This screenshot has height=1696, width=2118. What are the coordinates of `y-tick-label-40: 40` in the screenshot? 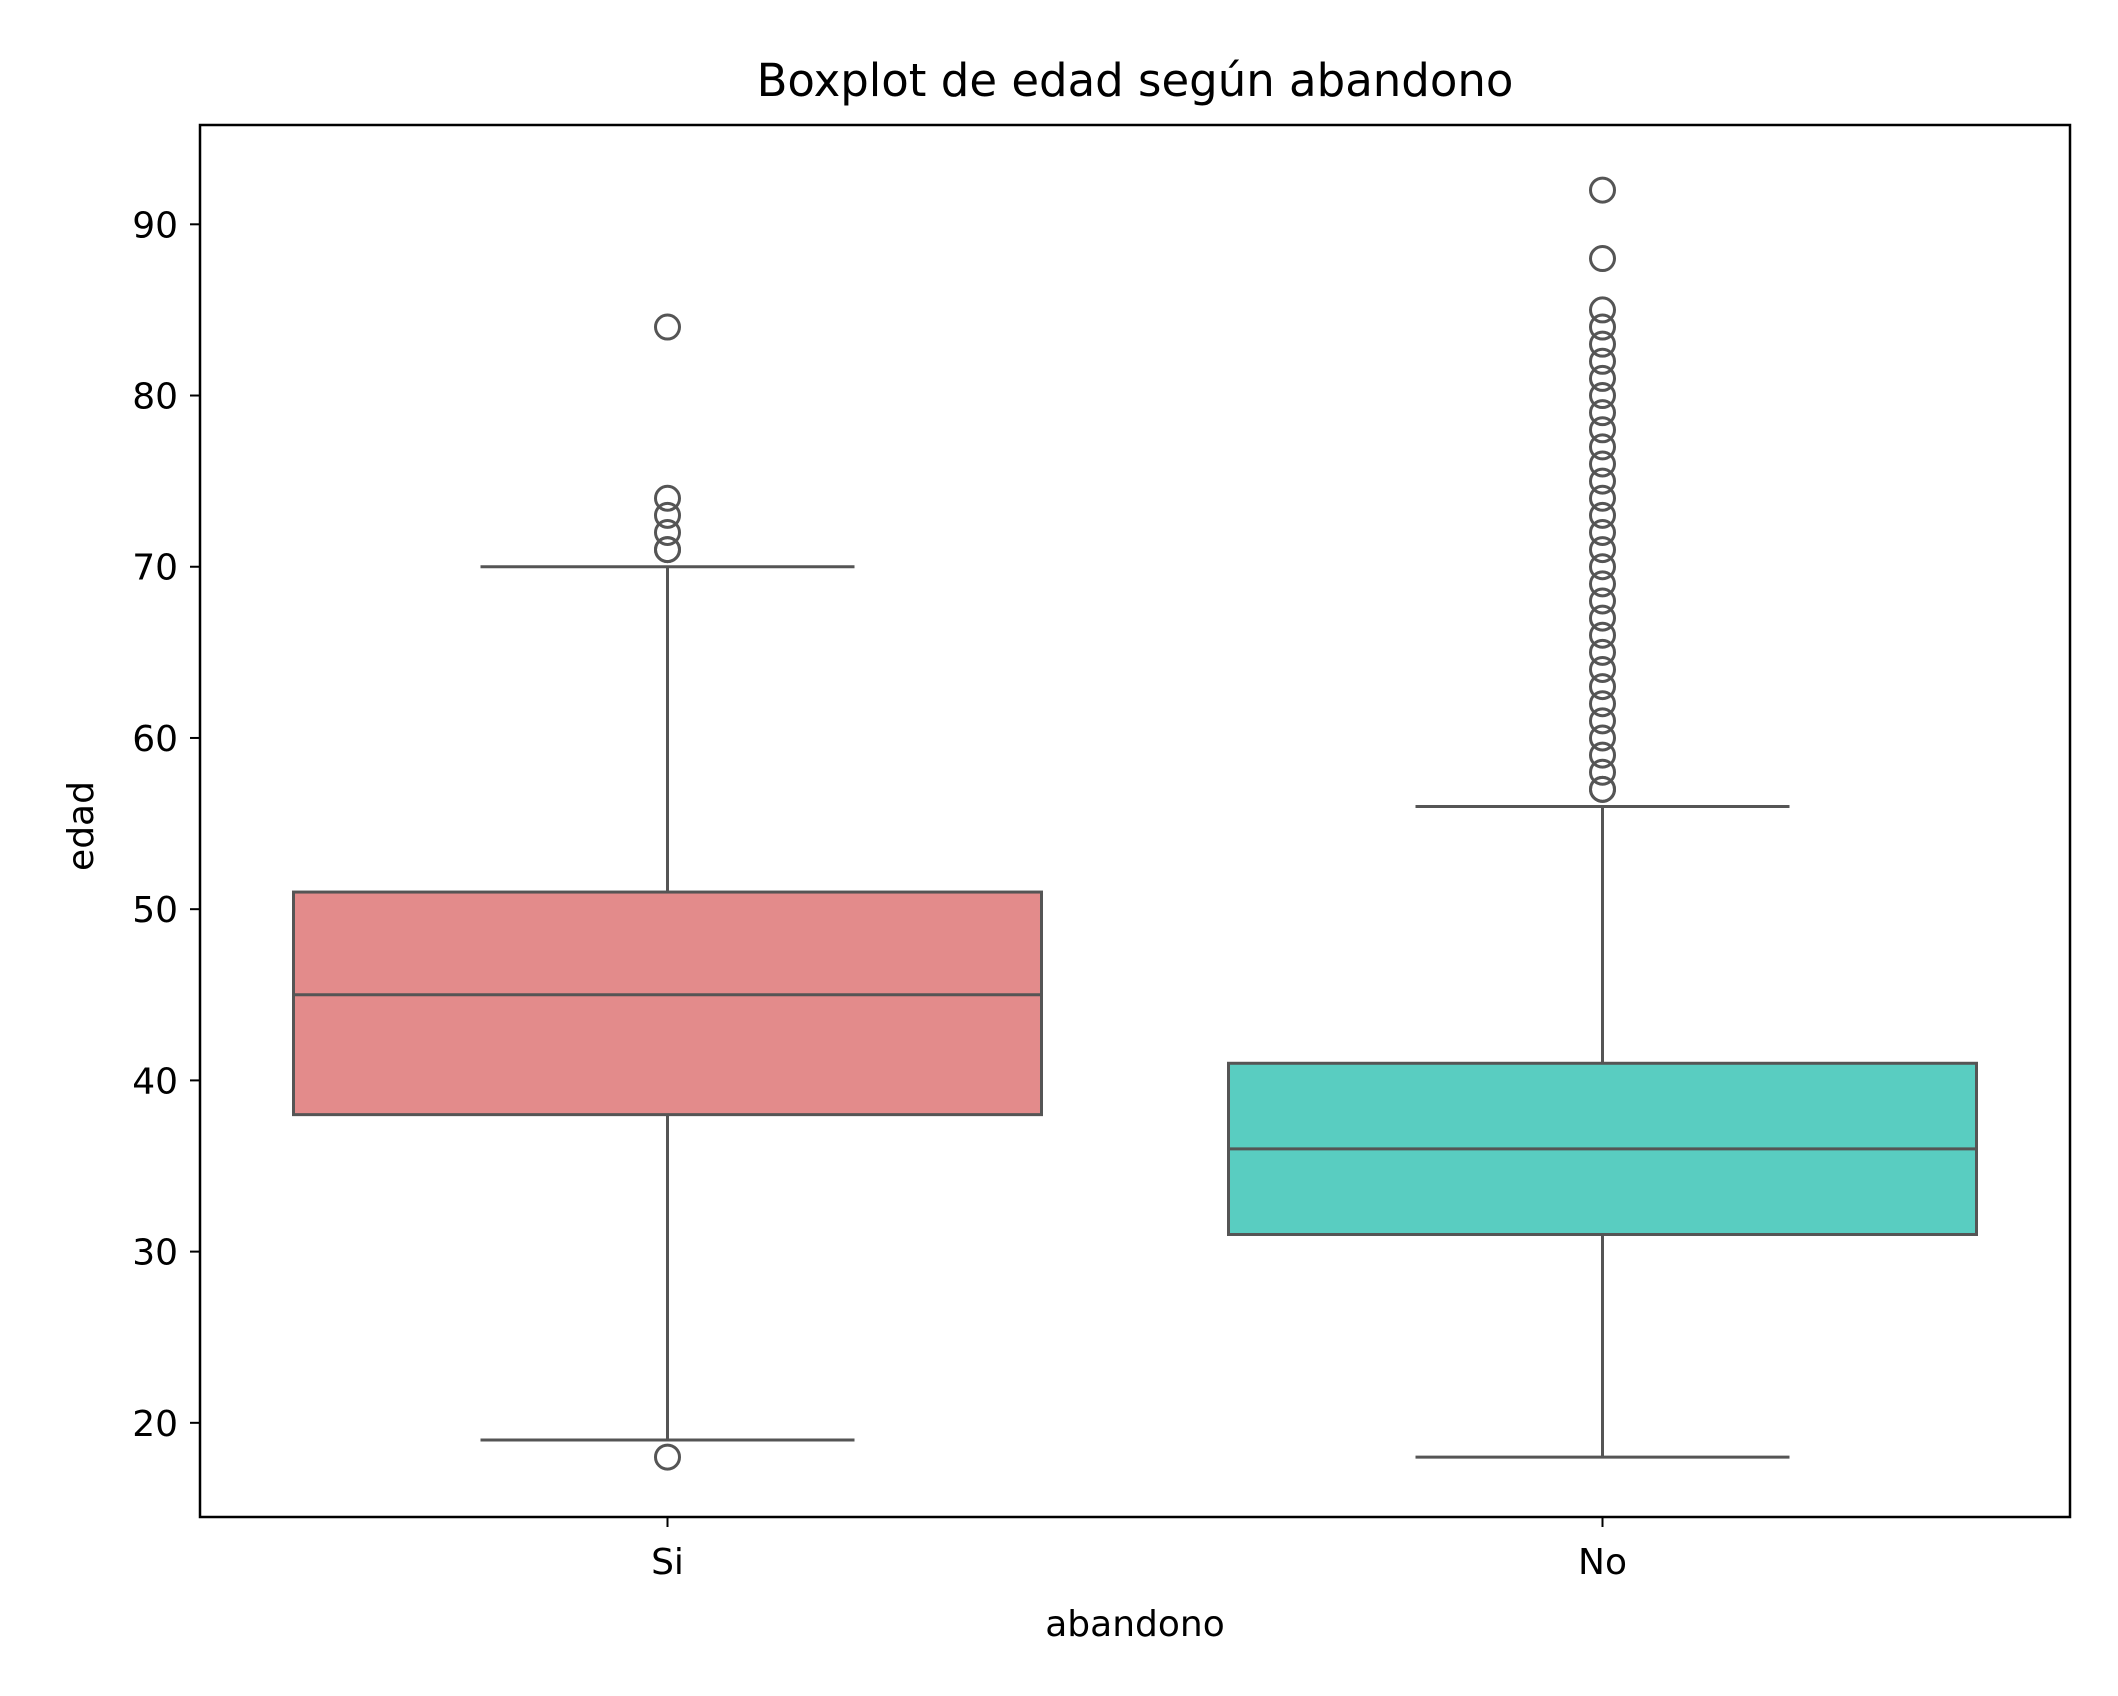 It's located at (155, 1081).